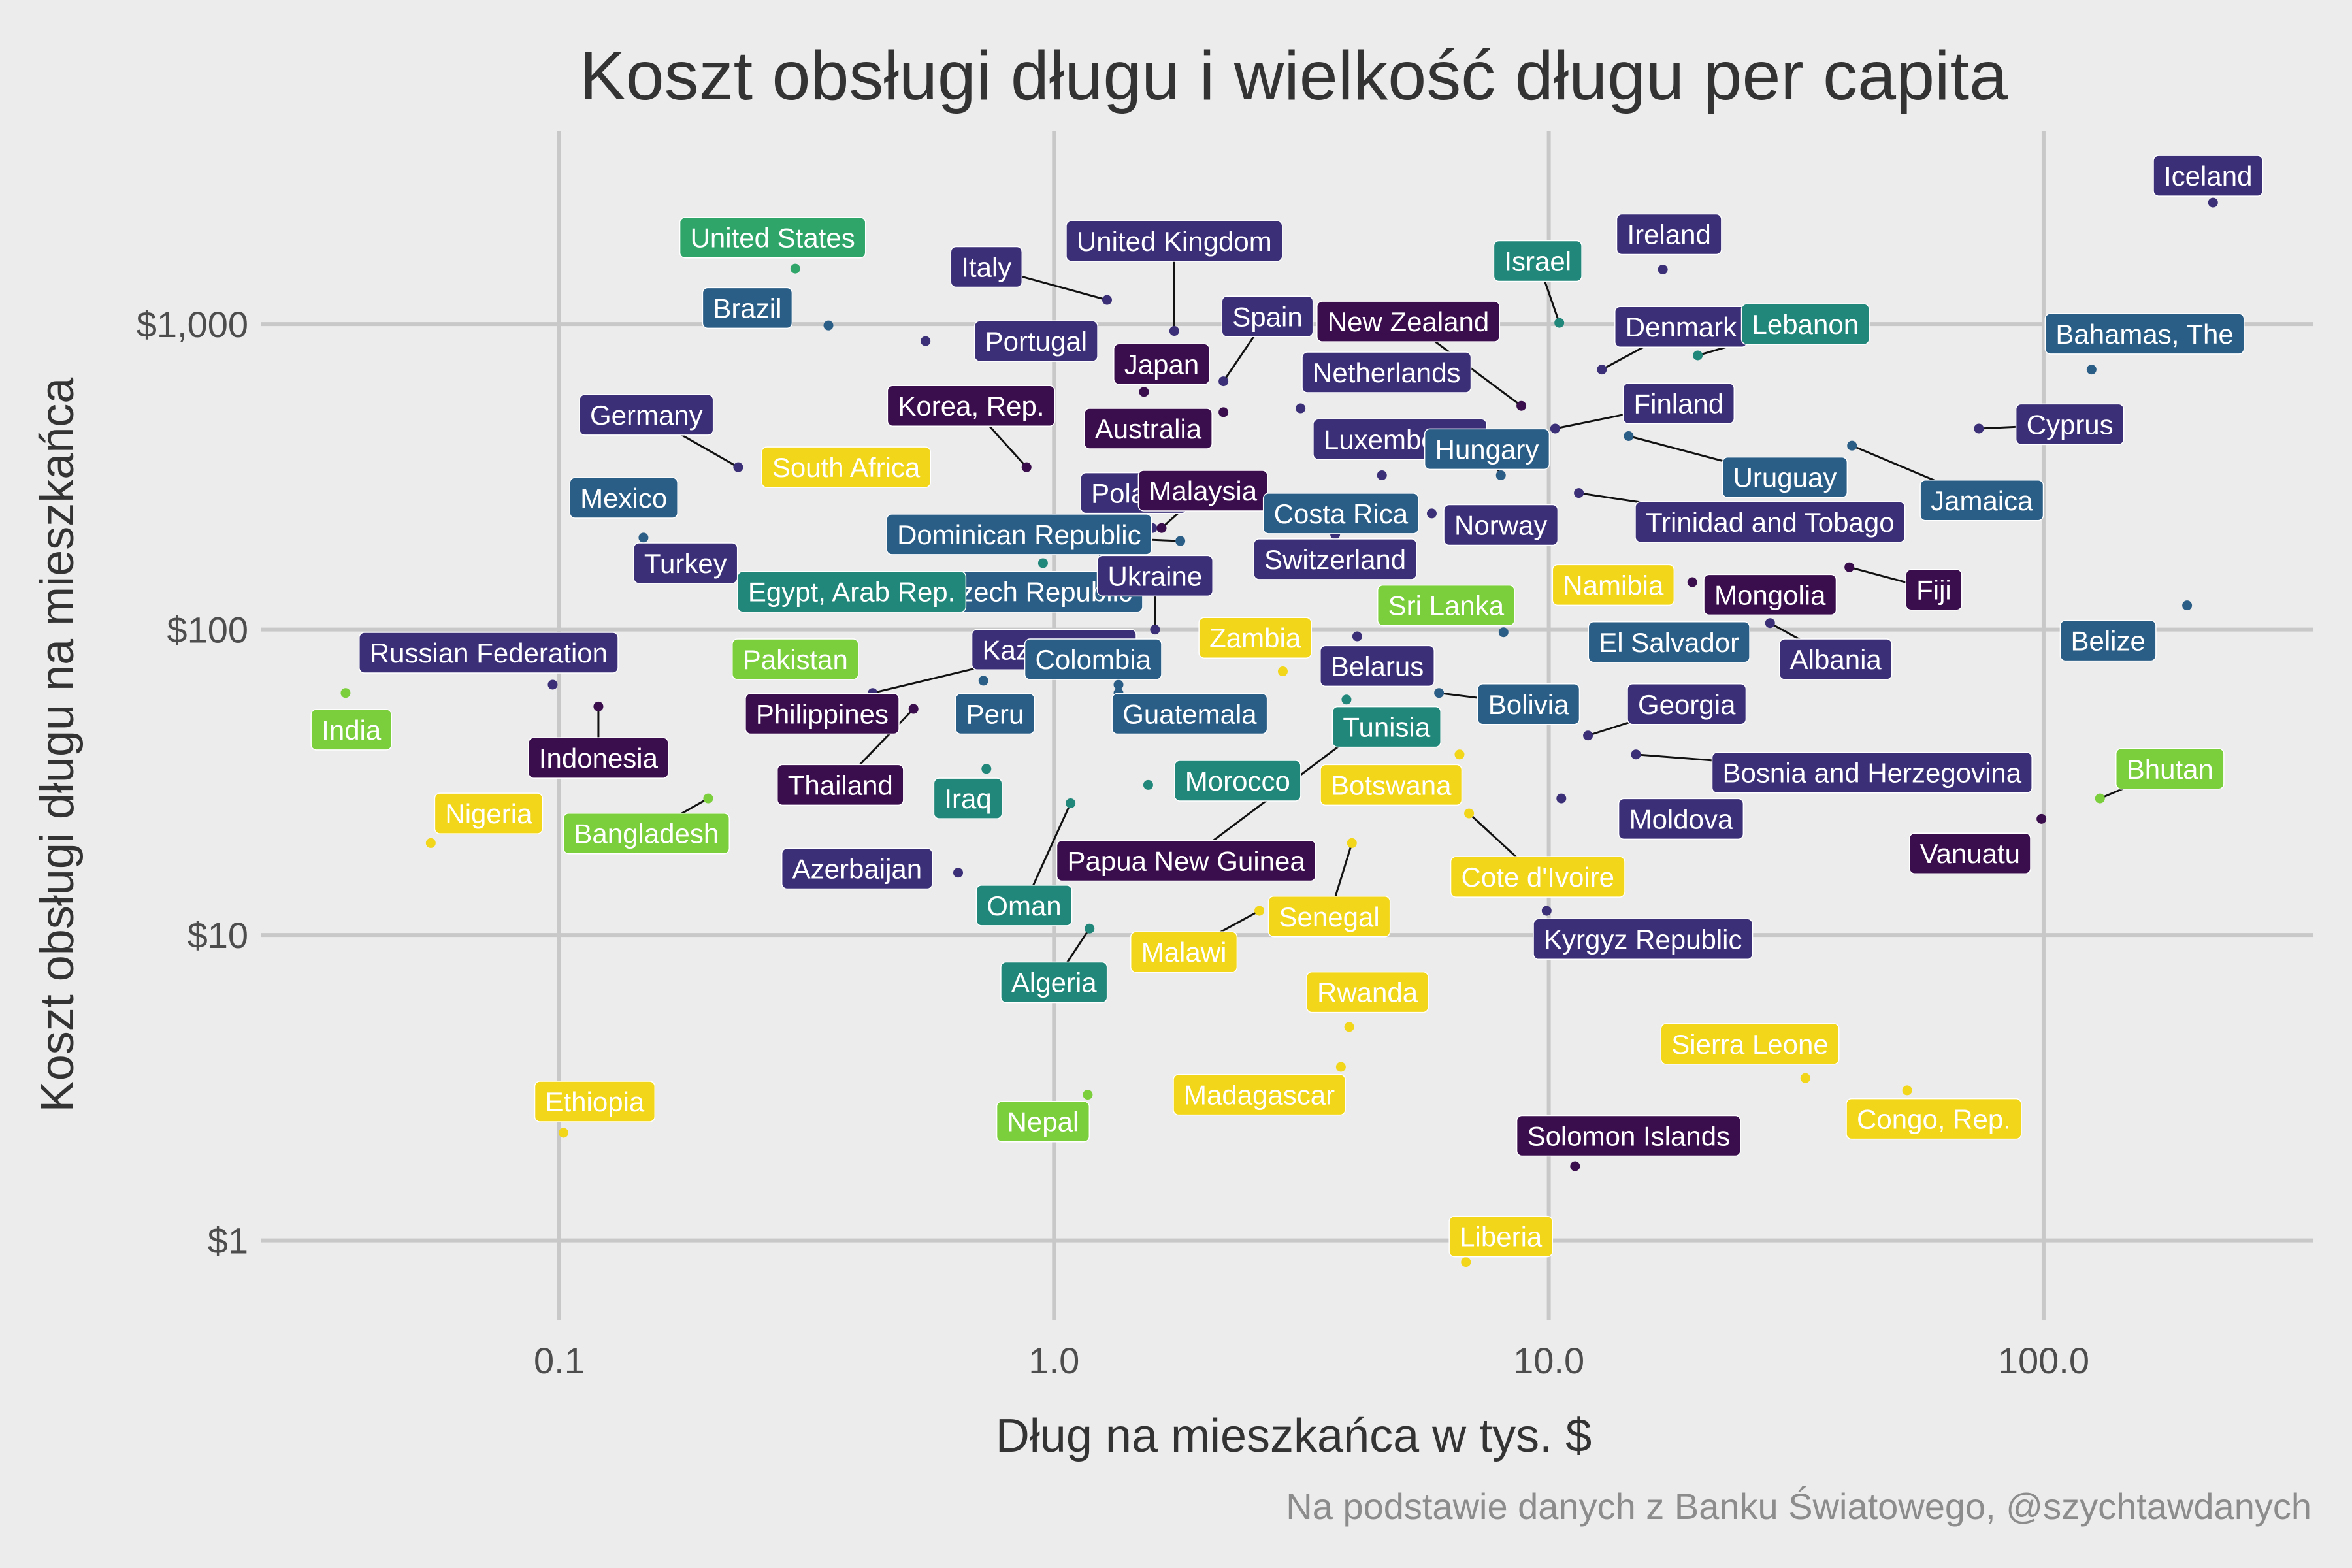 The width and height of the screenshot is (2352, 1568). I want to click on point-label-text: Uruguay, so click(1785, 478).